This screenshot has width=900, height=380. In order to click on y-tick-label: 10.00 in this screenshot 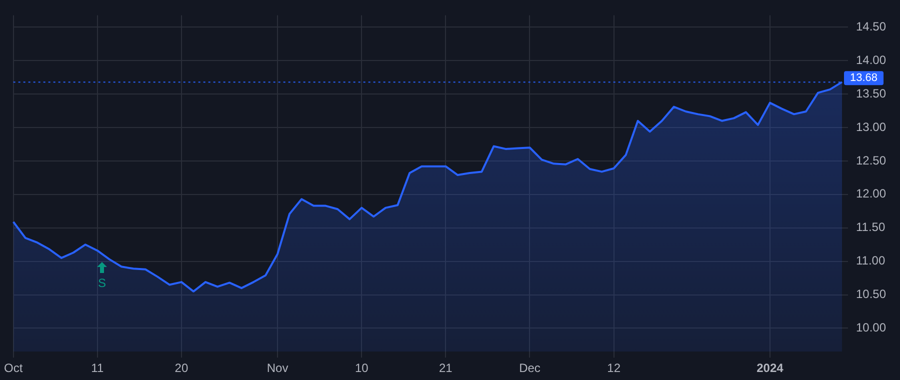, I will do `click(871, 327)`.